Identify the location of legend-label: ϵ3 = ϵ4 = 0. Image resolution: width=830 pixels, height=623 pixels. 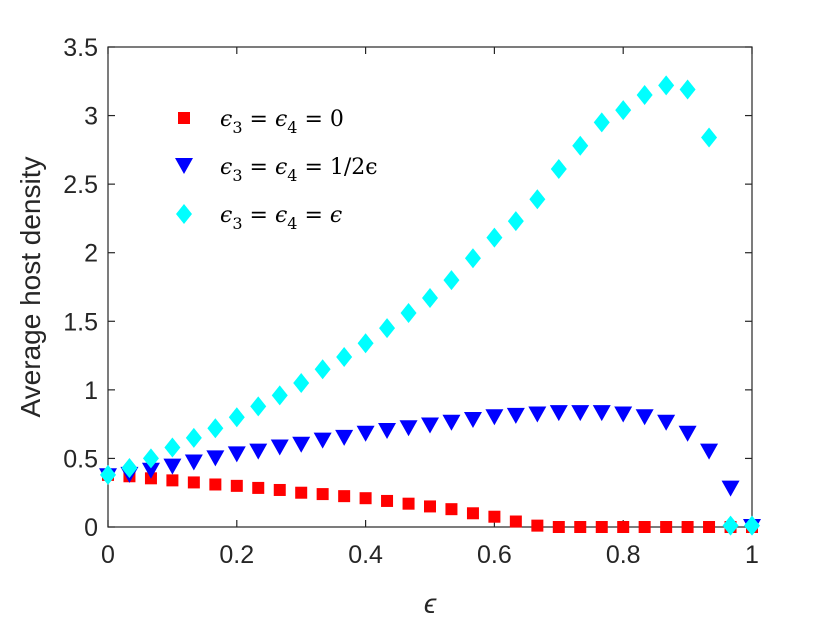
(282, 122).